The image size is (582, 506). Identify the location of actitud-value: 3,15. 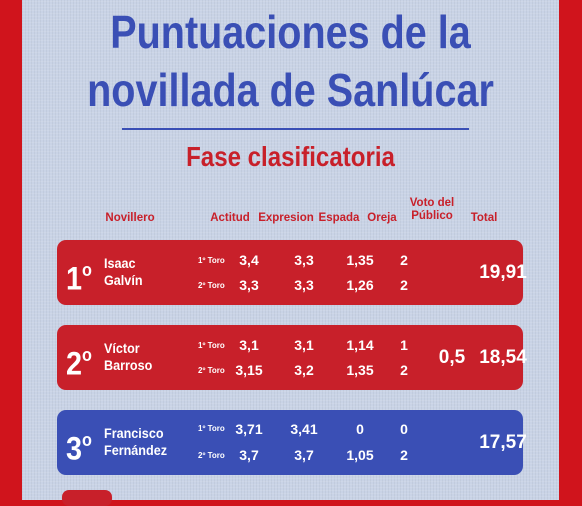
(249, 370).